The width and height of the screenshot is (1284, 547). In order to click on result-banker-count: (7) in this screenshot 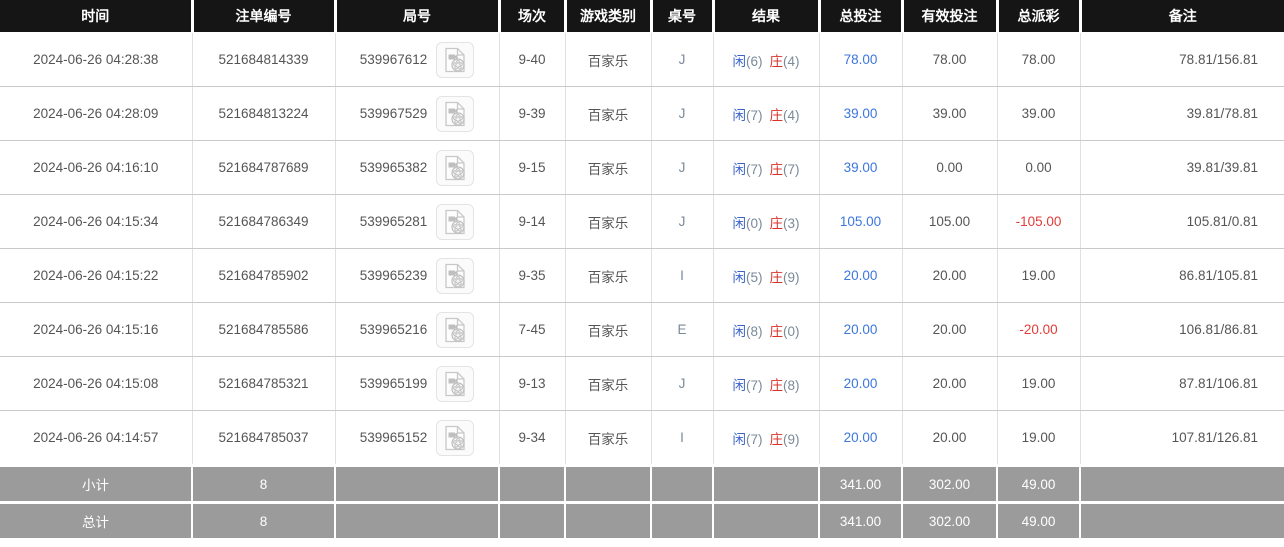, I will do `click(791, 169)`.